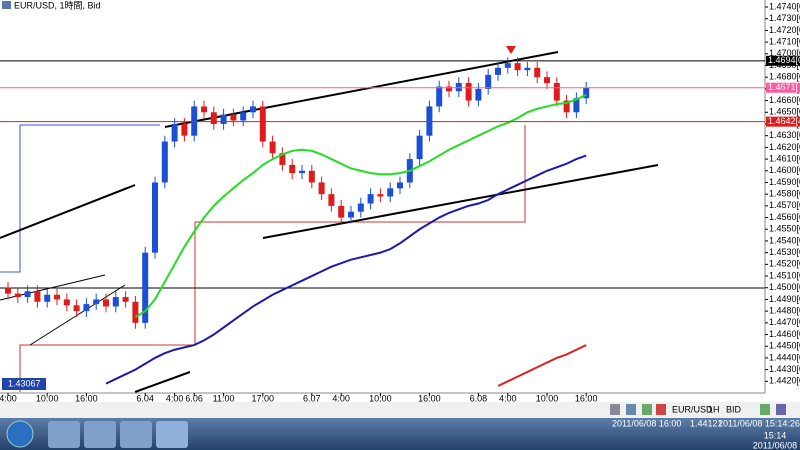  I want to click on server-time: 2011/06/08 15:14:26, so click(759, 423).